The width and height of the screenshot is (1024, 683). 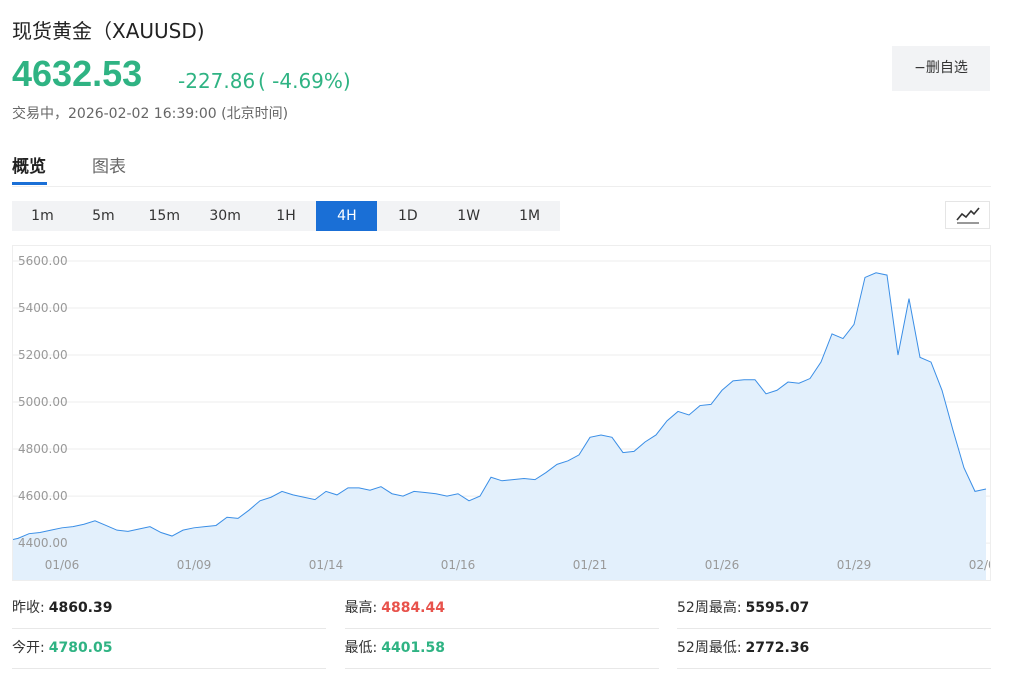 I want to click on watchlist-button: −删自选, so click(x=941, y=68).